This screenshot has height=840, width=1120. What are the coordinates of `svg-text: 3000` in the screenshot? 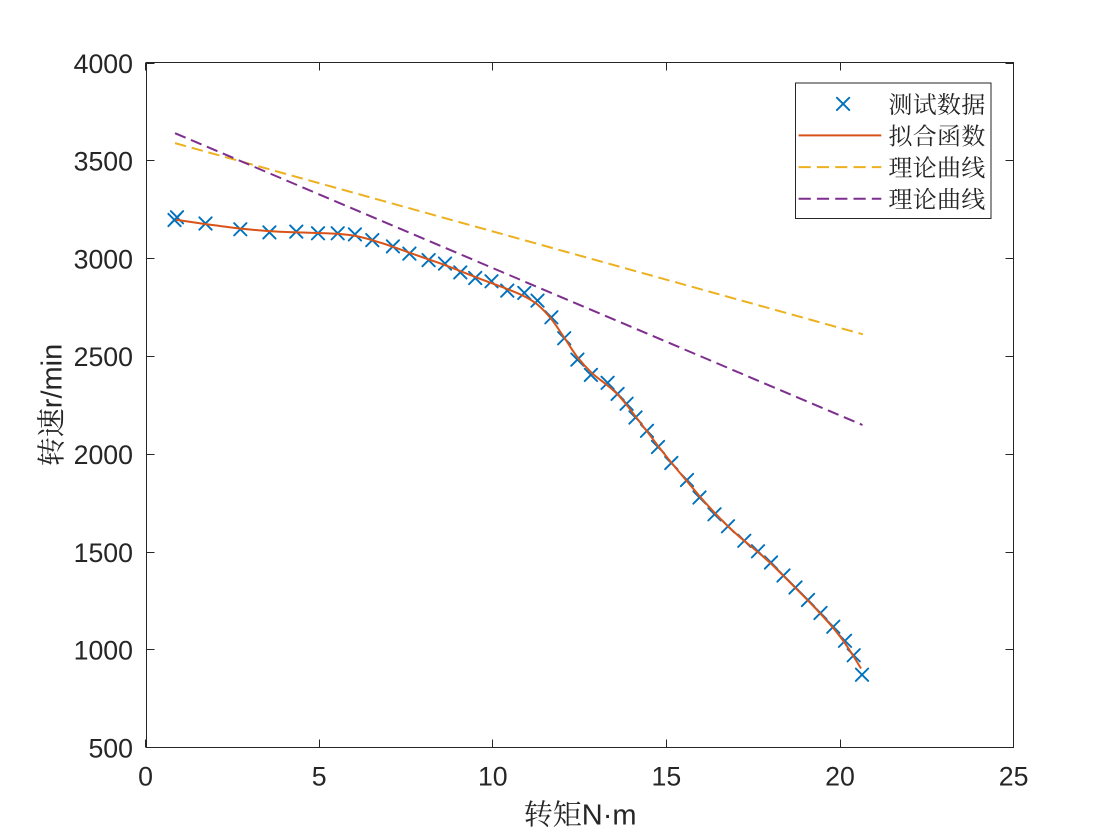 It's located at (103, 259).